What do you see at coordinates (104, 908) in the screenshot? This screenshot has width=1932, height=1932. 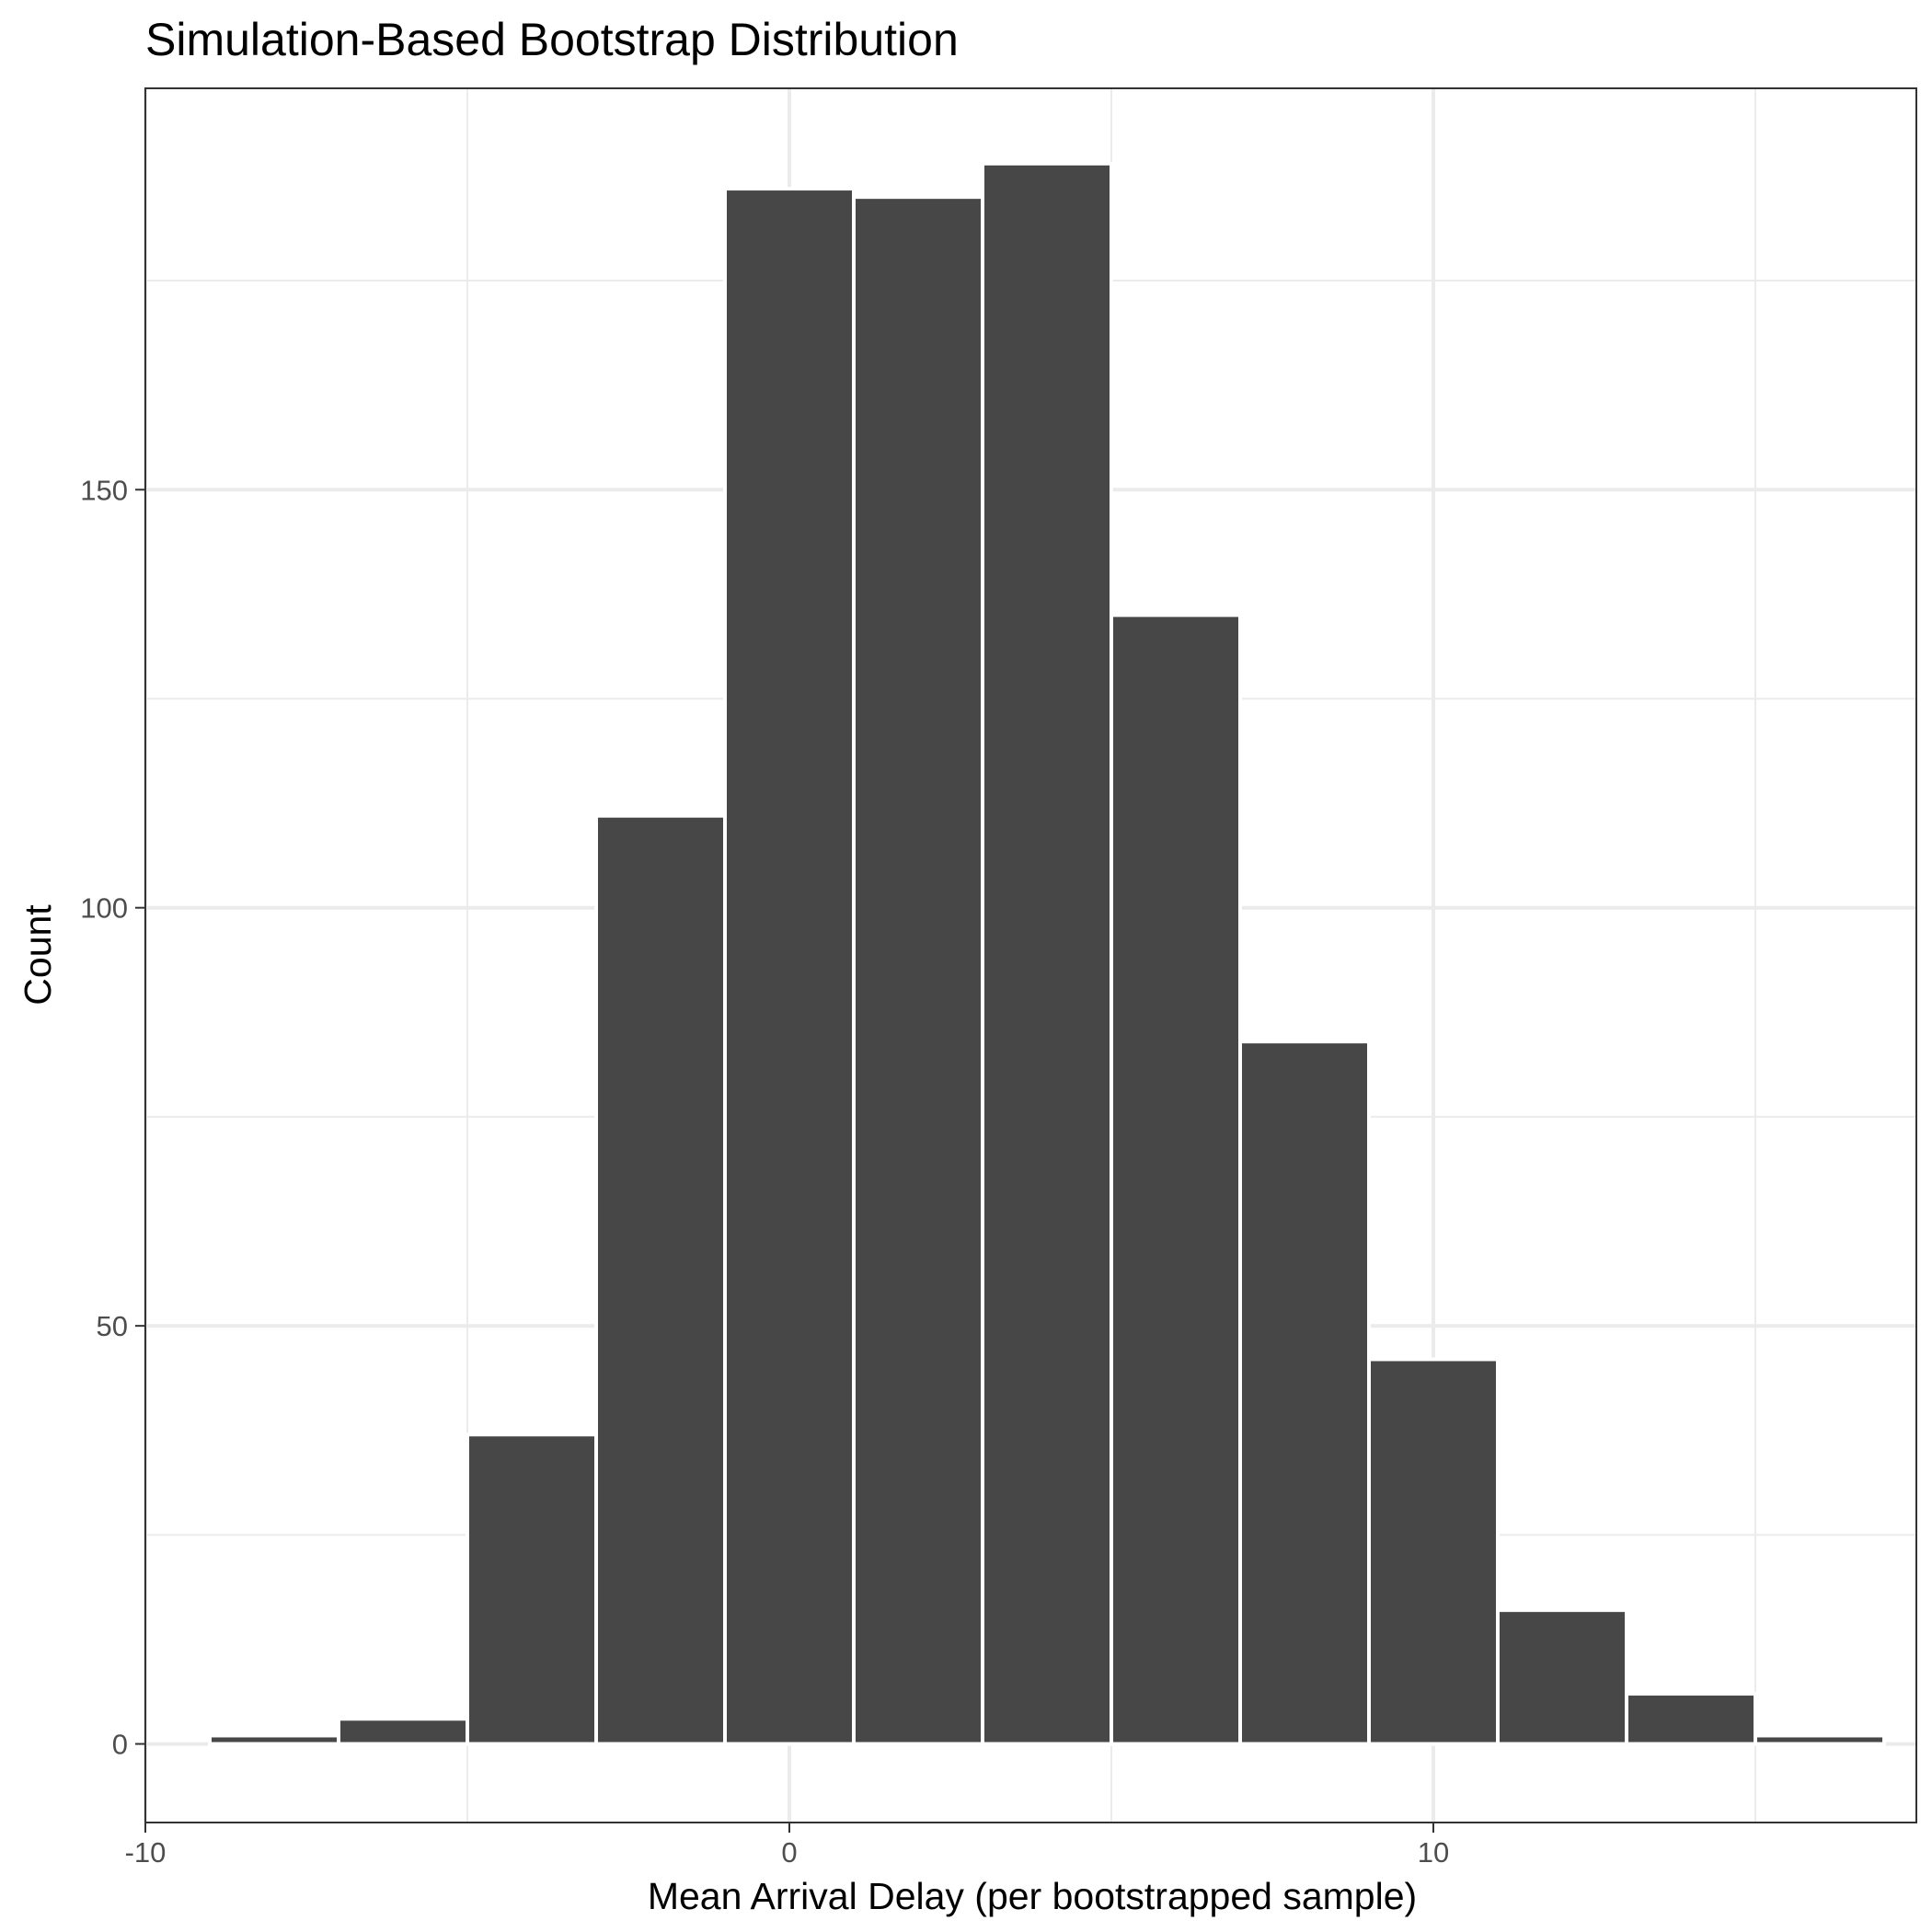 I see `y-tick-label: 100` at bounding box center [104, 908].